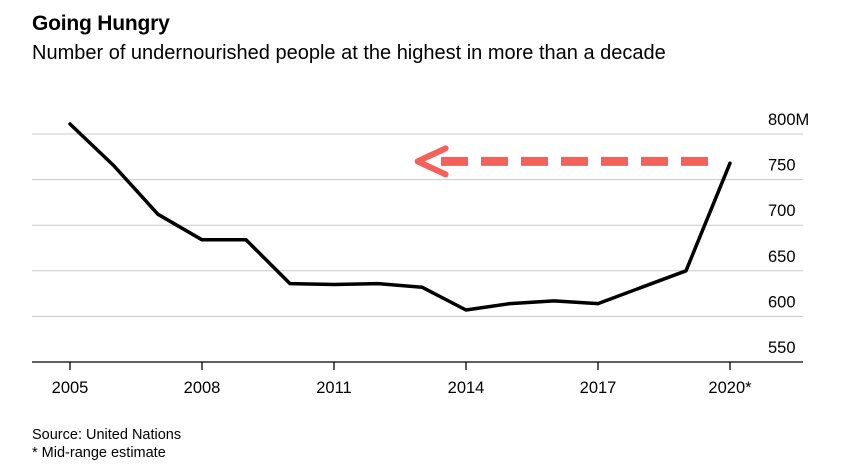 Image resolution: width=854 pixels, height=475 pixels. I want to click on x-tick-label: 2005, so click(70, 388).